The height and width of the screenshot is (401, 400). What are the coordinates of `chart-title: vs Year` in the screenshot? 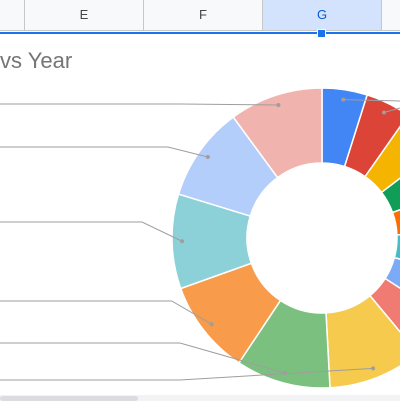 It's located at (36, 60).